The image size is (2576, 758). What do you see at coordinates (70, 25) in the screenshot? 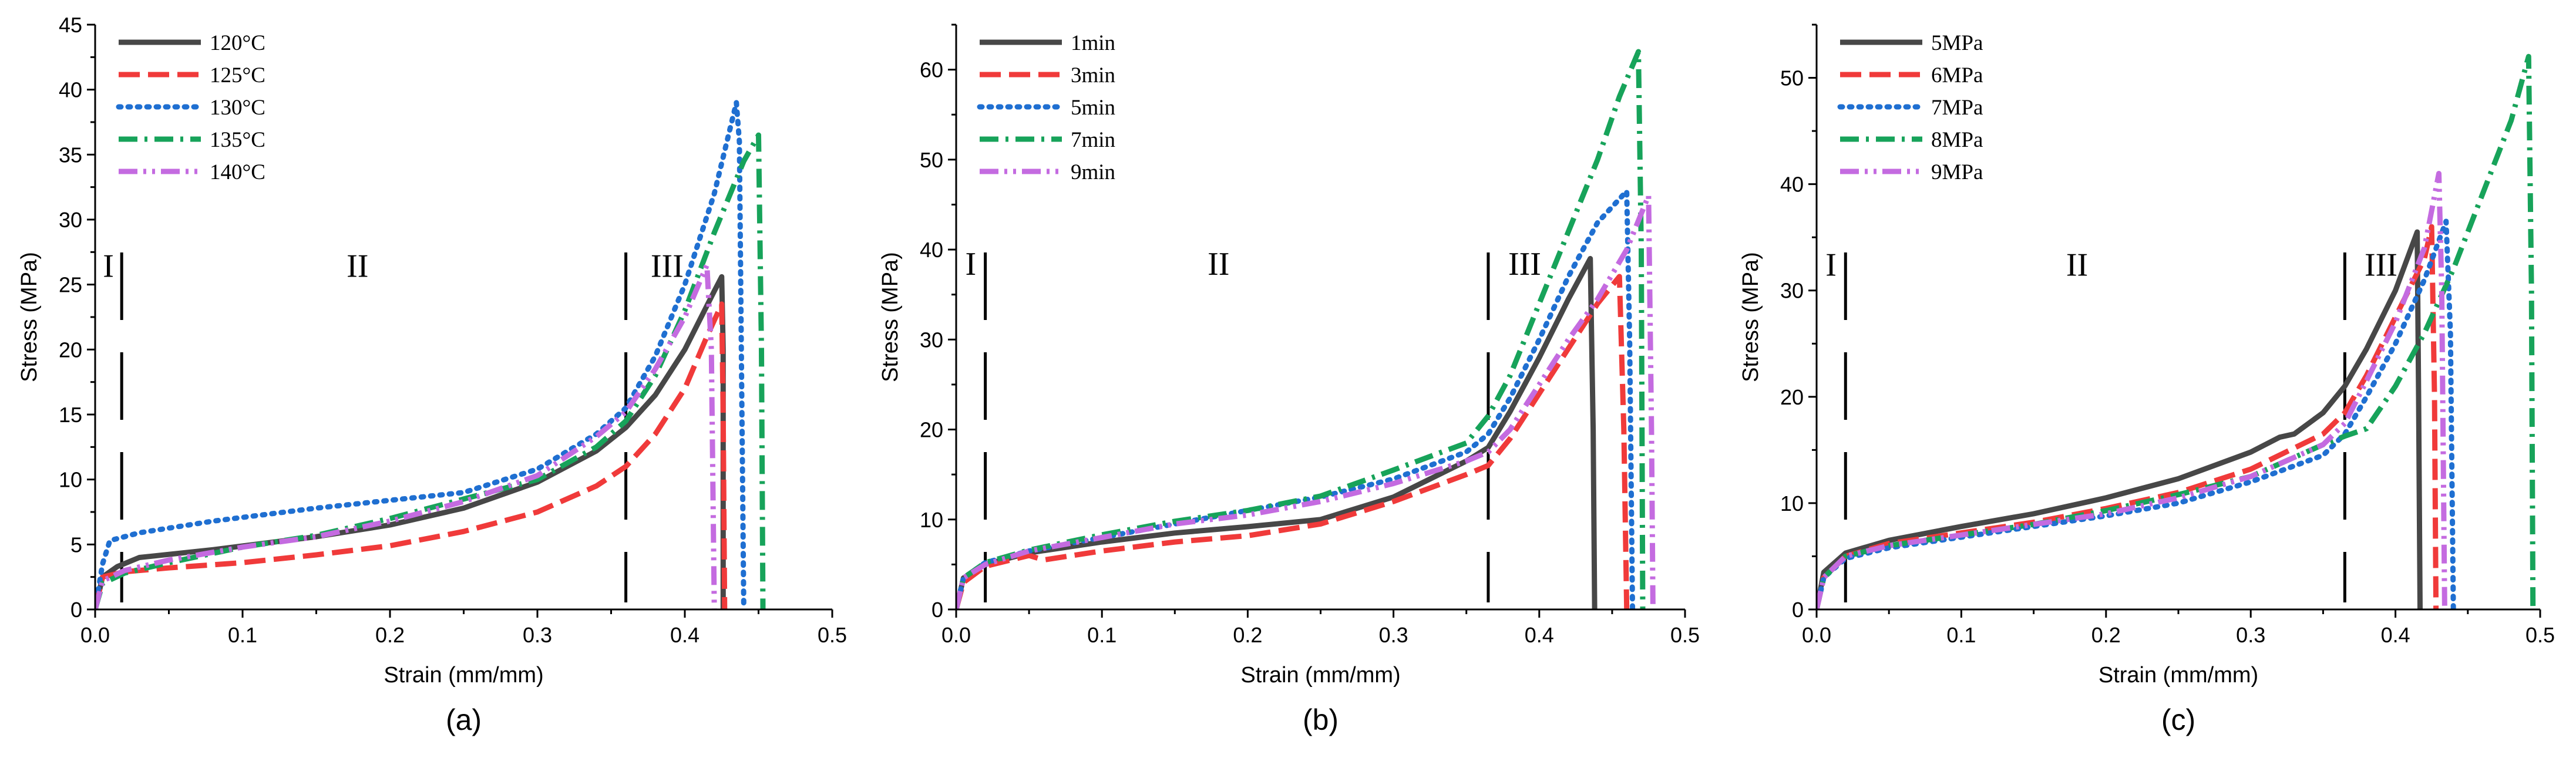
I see `y-tick-label: 45` at bounding box center [70, 25].